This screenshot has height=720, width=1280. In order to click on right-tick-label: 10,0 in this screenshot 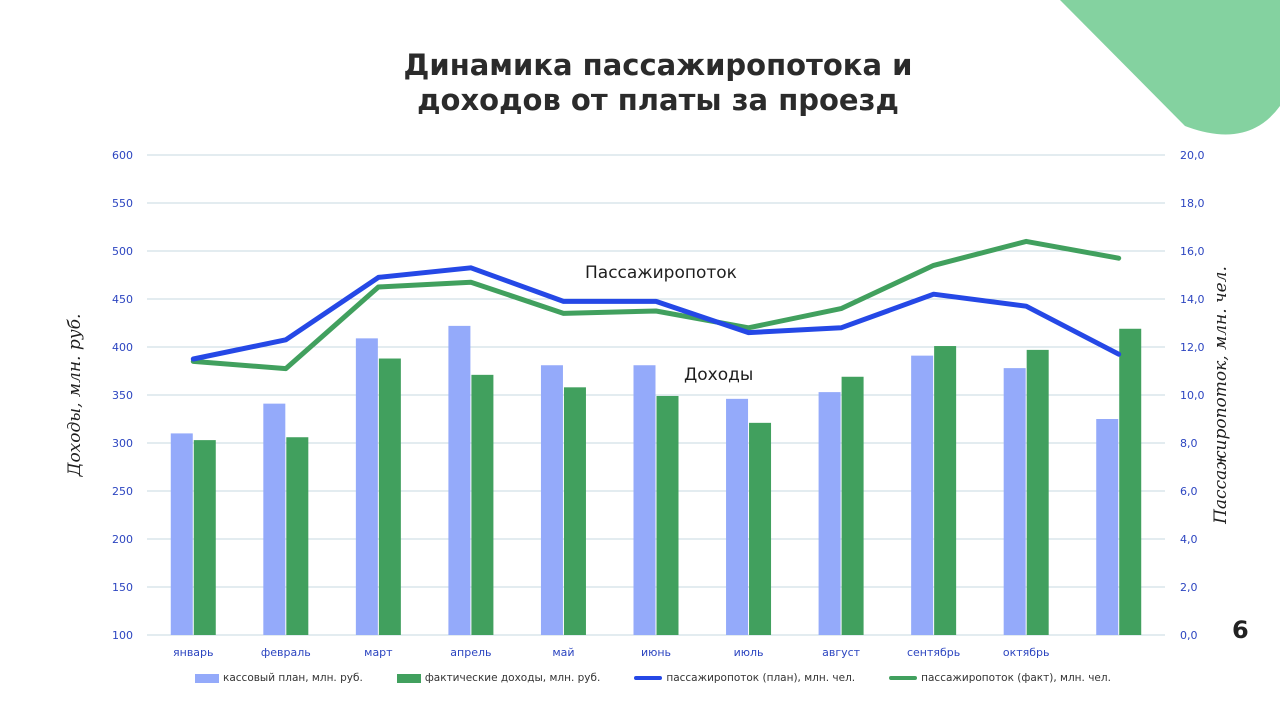, I will do `click(1192, 395)`.